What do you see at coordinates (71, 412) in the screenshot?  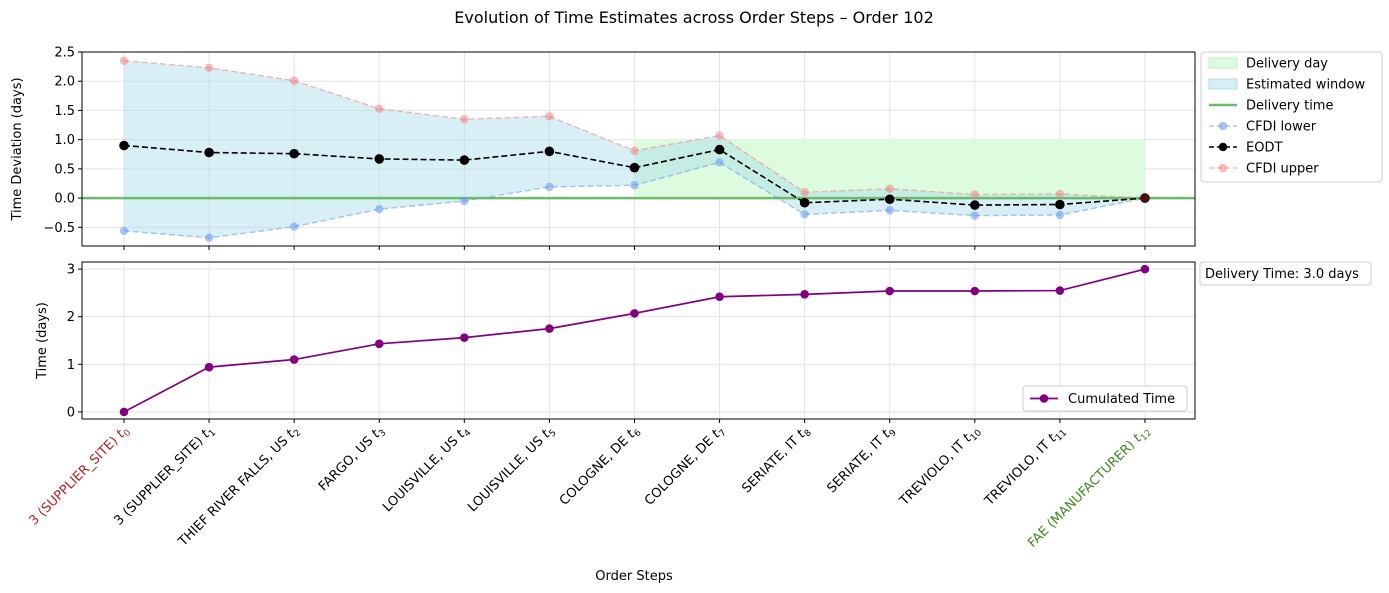 I see `y-tick-label: 0` at bounding box center [71, 412].